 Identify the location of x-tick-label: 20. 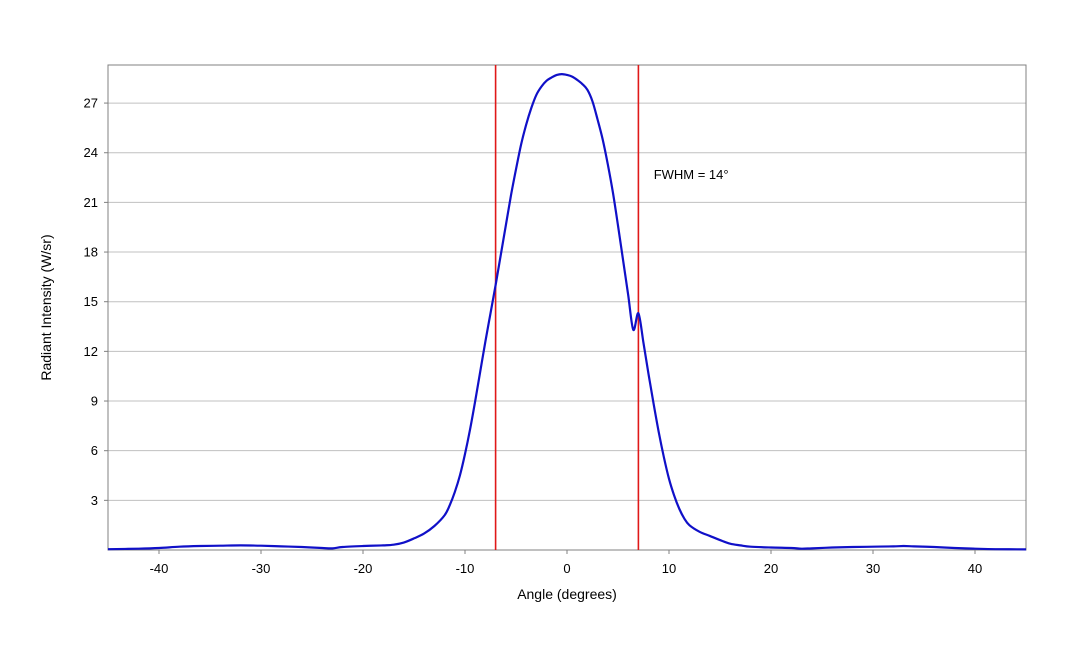
(771, 568).